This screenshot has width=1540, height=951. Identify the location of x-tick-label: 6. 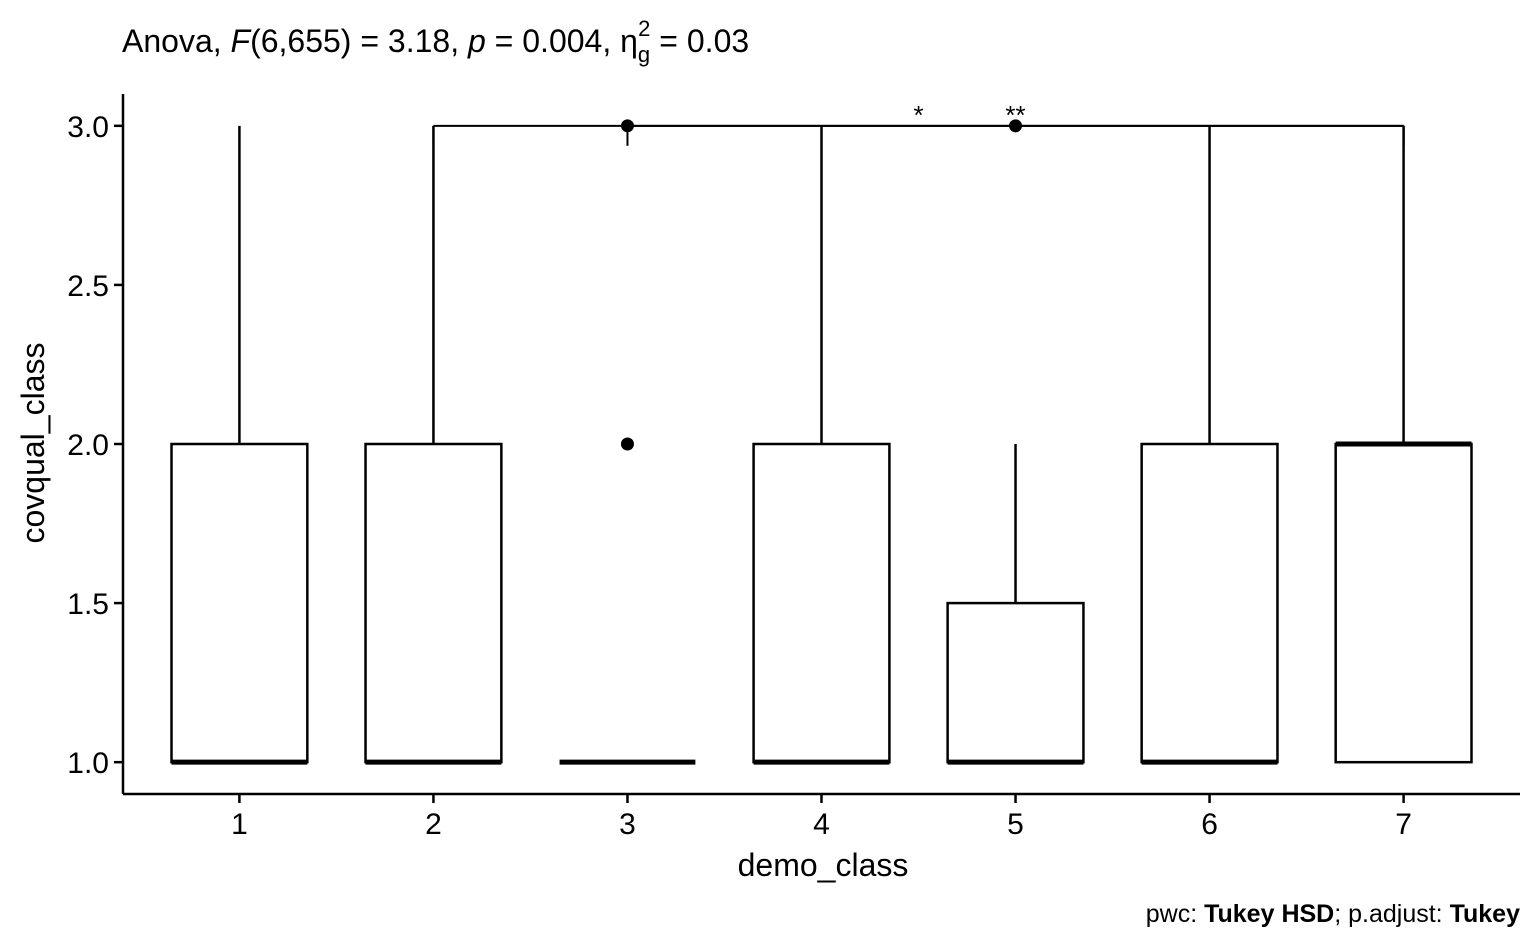
(1209, 824).